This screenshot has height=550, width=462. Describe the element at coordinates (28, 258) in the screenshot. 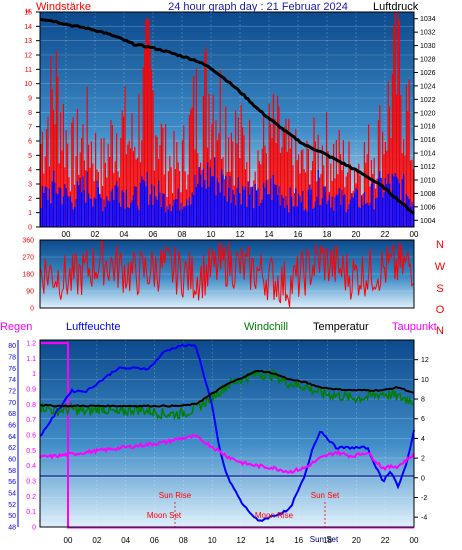

I see `y-tick-label: 270` at that location.